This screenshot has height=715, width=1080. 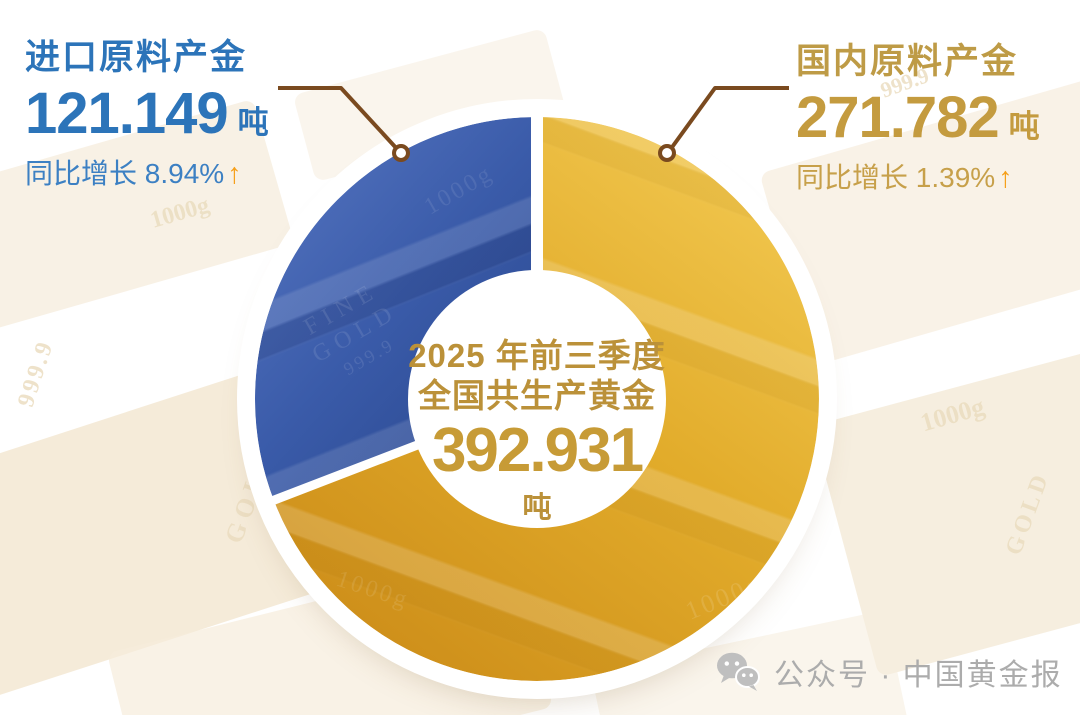 I want to click on callout-dot-imported, so click(x=401, y=153).